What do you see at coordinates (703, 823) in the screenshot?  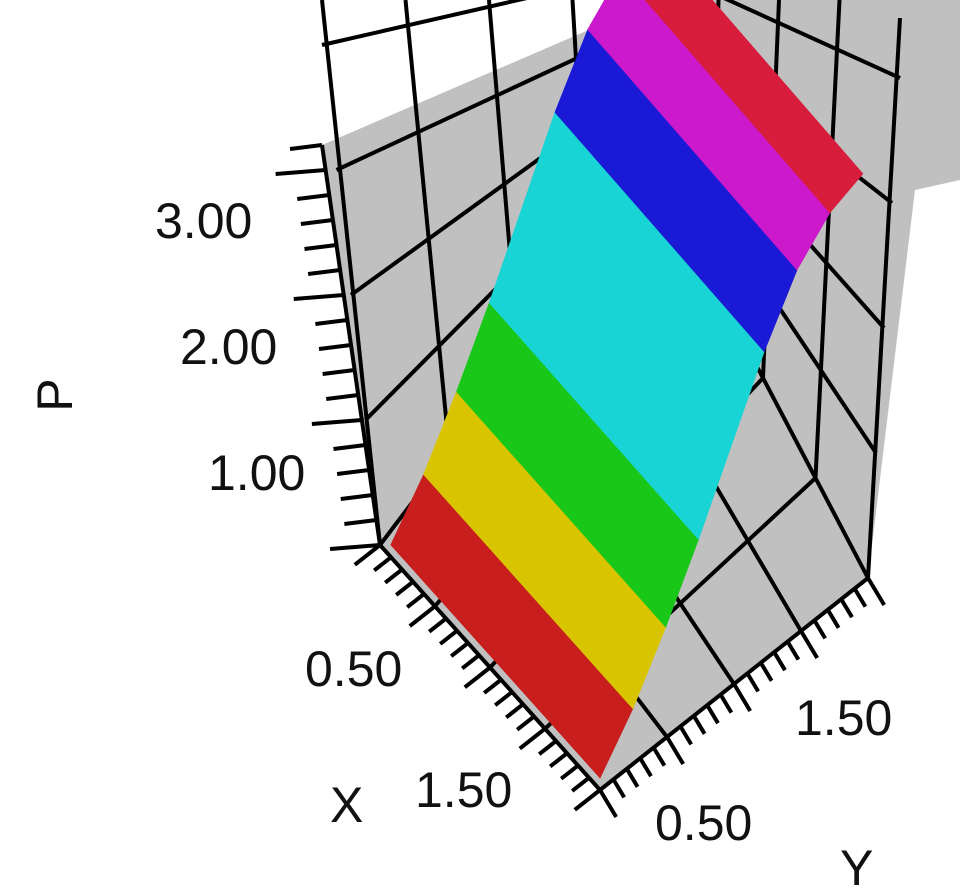 I see `y-tick-label-1: 0.50` at bounding box center [703, 823].